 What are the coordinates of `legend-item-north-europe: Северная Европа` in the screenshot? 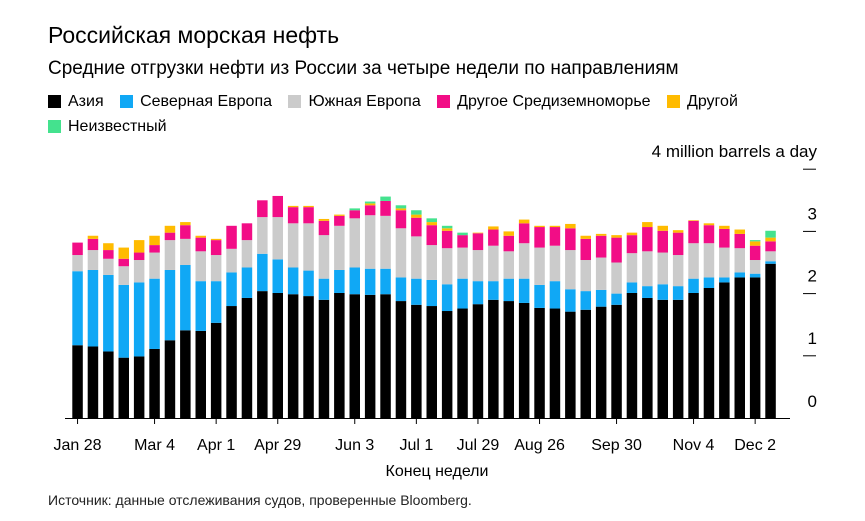 It's located at (196, 101).